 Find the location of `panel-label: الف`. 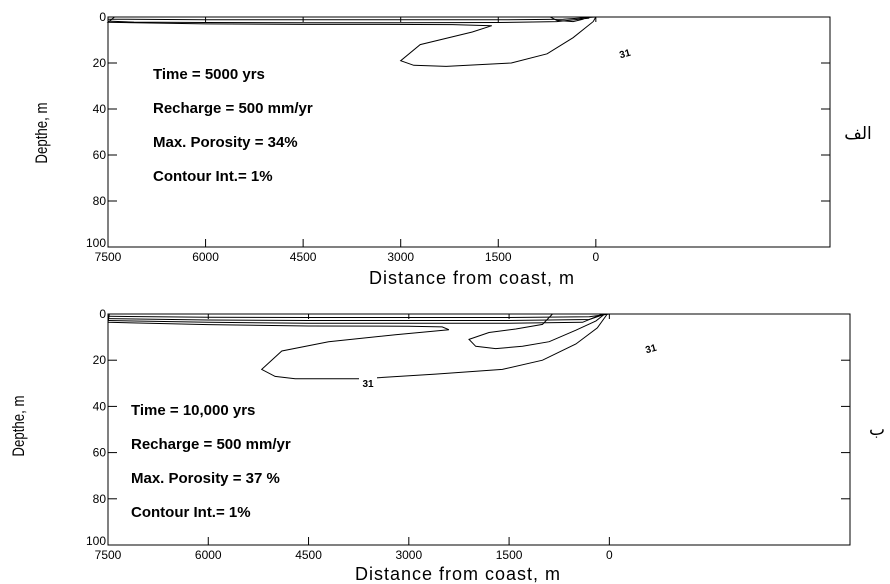

panel-label: الف is located at coordinates (858, 134).